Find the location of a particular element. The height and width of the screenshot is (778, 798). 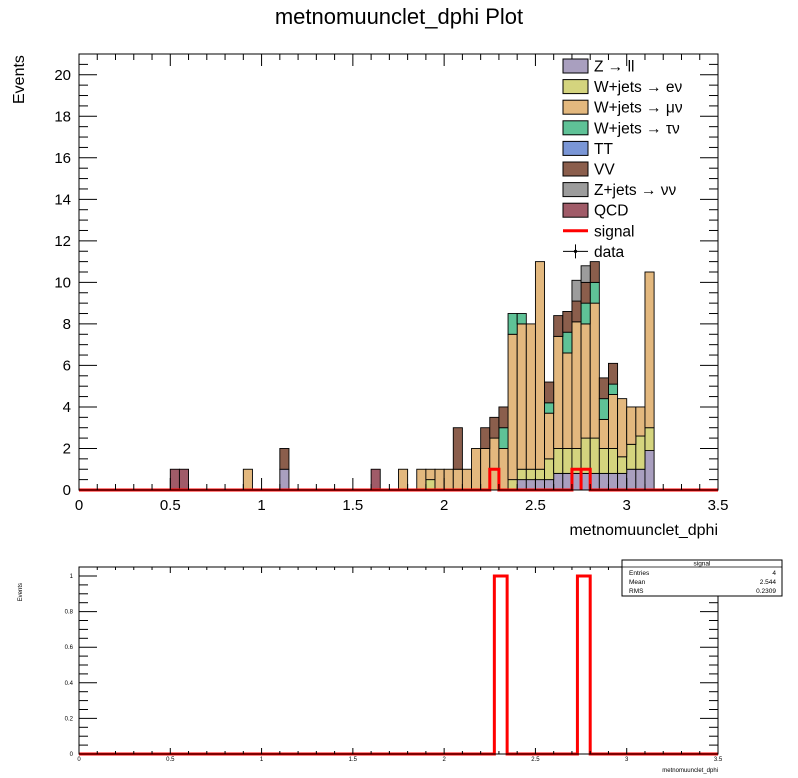

legend-label: Z+jets → νν is located at coordinates (635, 190).